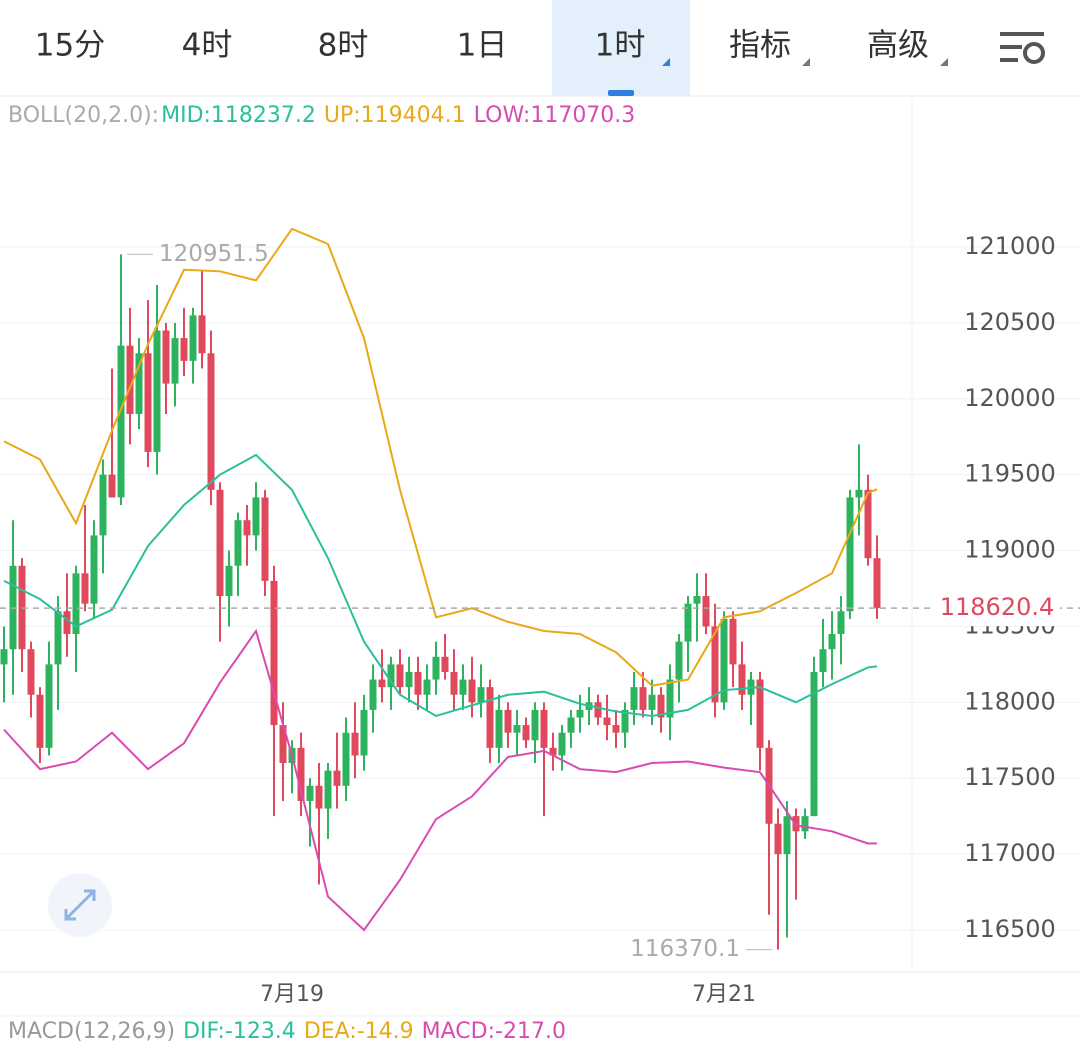 The width and height of the screenshot is (1080, 1056). Describe the element at coordinates (1010, 474) in the screenshot. I see `y-tick-label: 119500` at that location.